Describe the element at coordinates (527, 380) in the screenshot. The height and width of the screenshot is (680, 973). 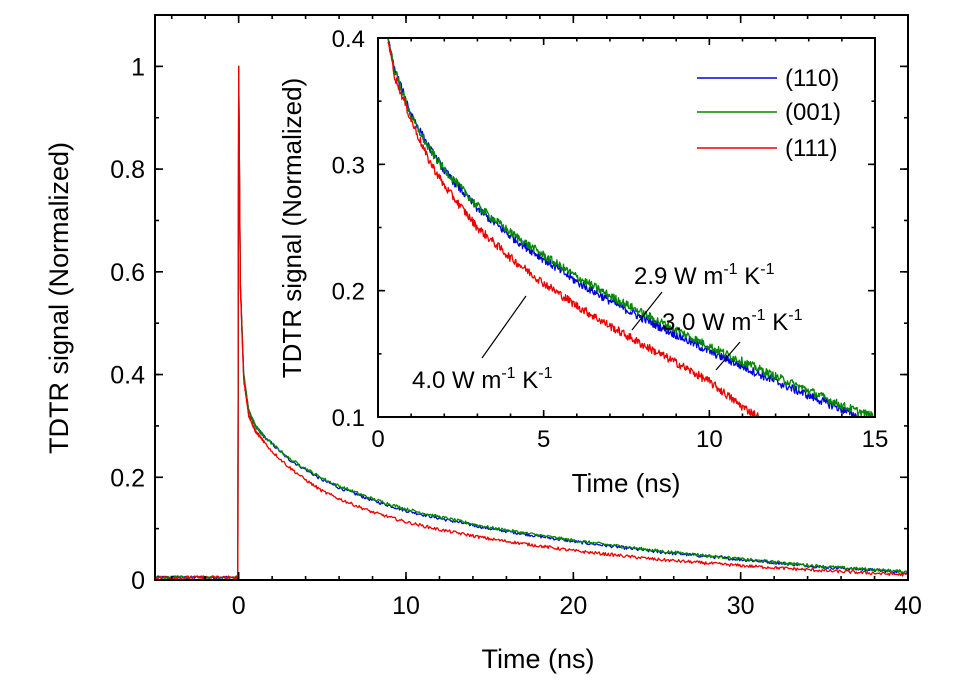
I see `annotation-4-0-mid: K` at that location.